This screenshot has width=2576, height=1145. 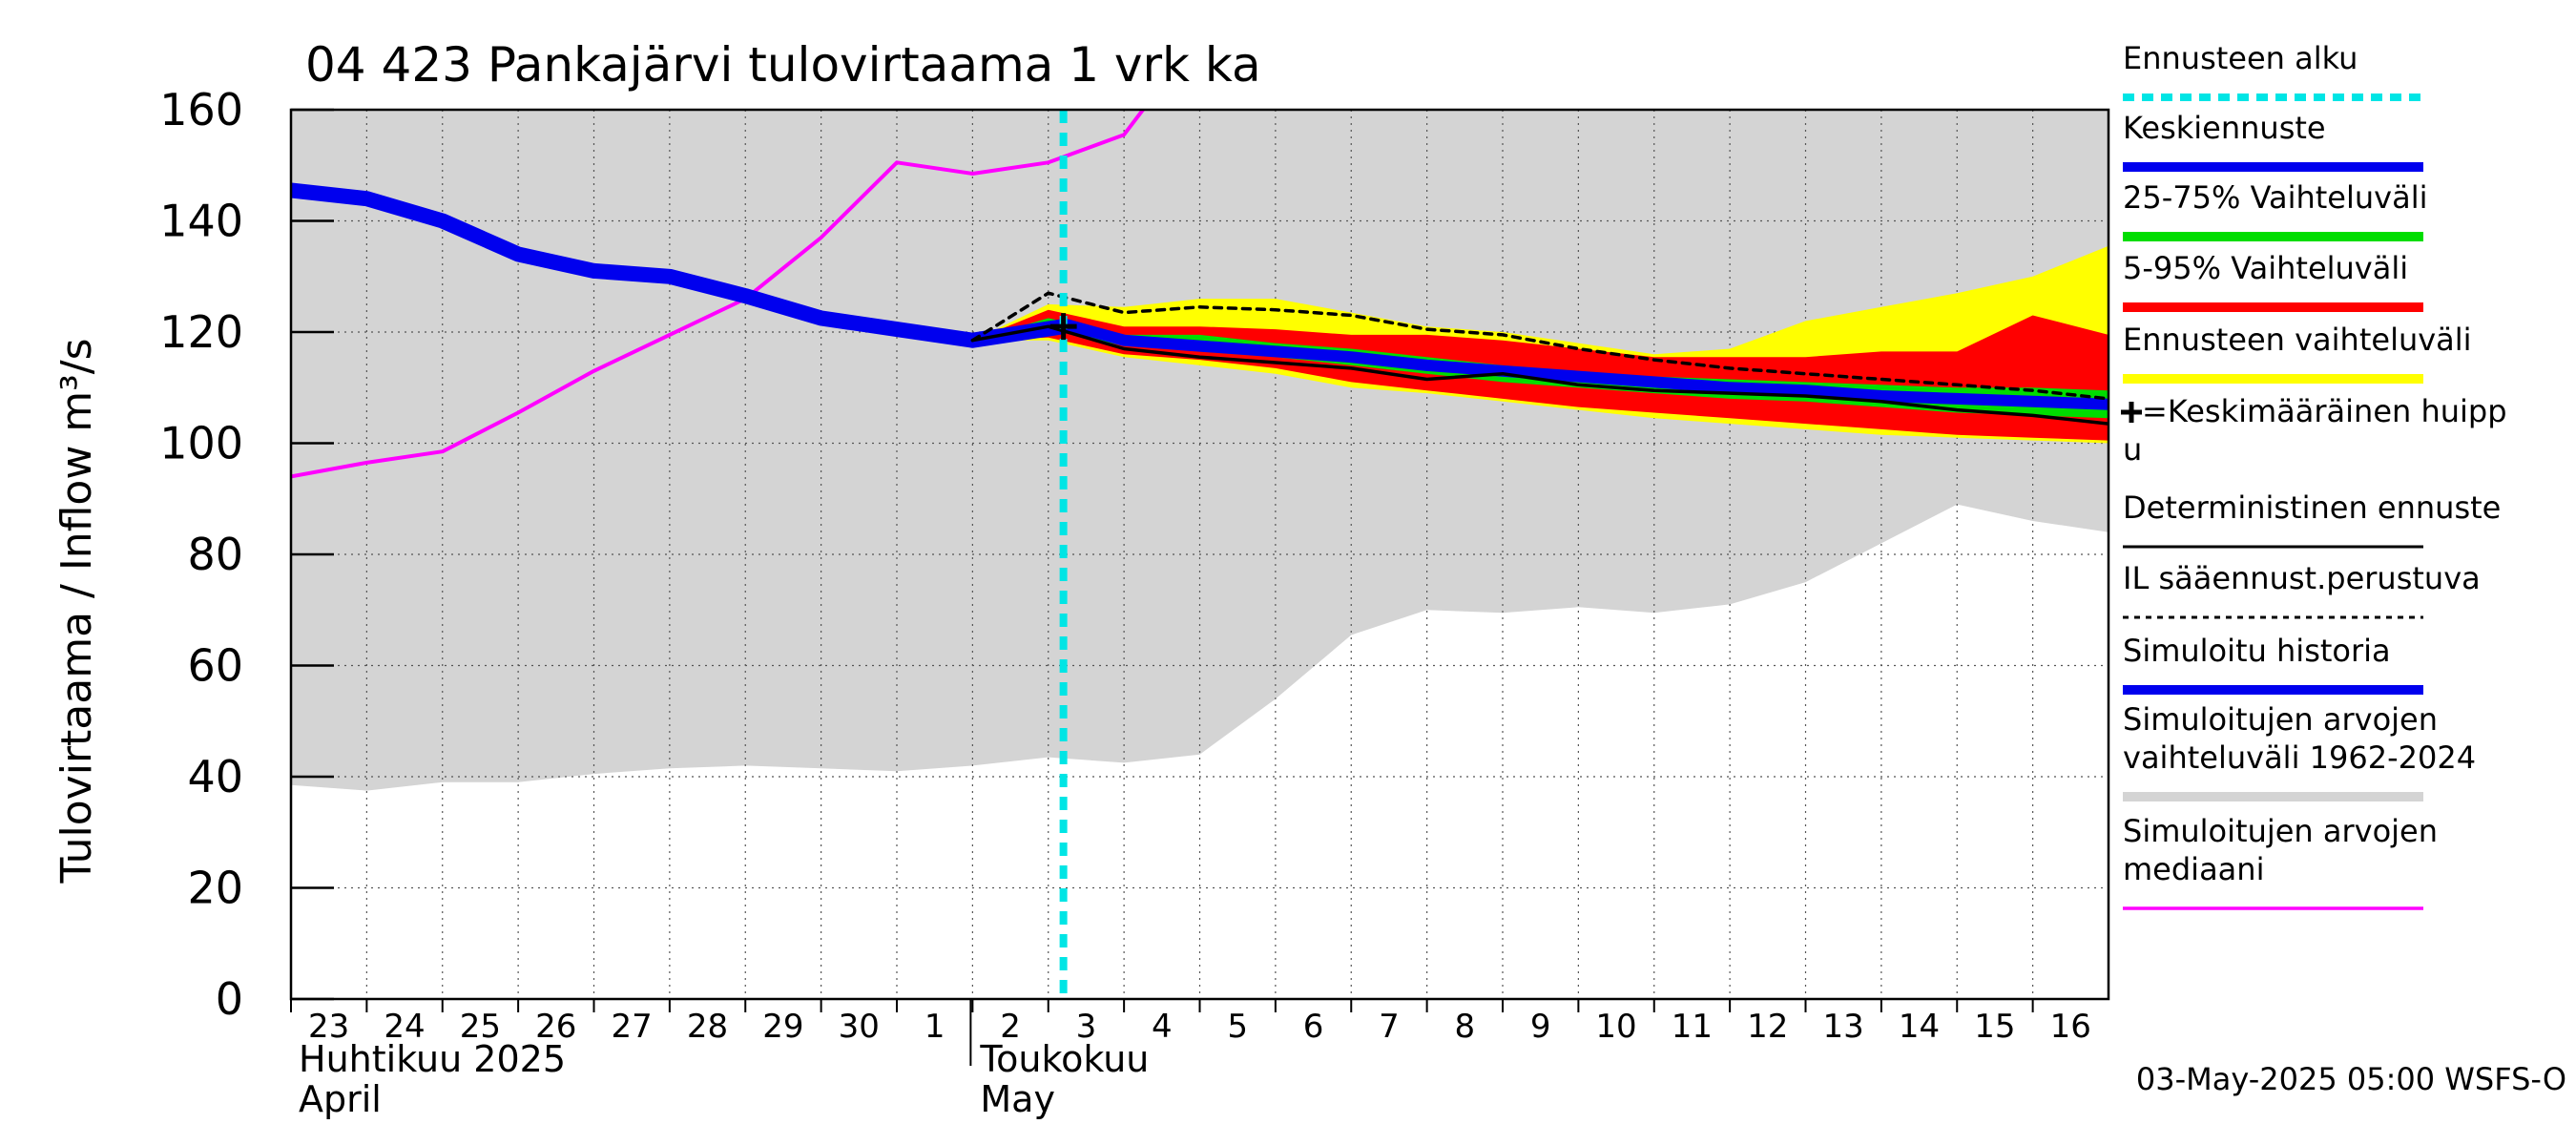 I want to click on x-tick-label: 9, so click(x=1540, y=1027).